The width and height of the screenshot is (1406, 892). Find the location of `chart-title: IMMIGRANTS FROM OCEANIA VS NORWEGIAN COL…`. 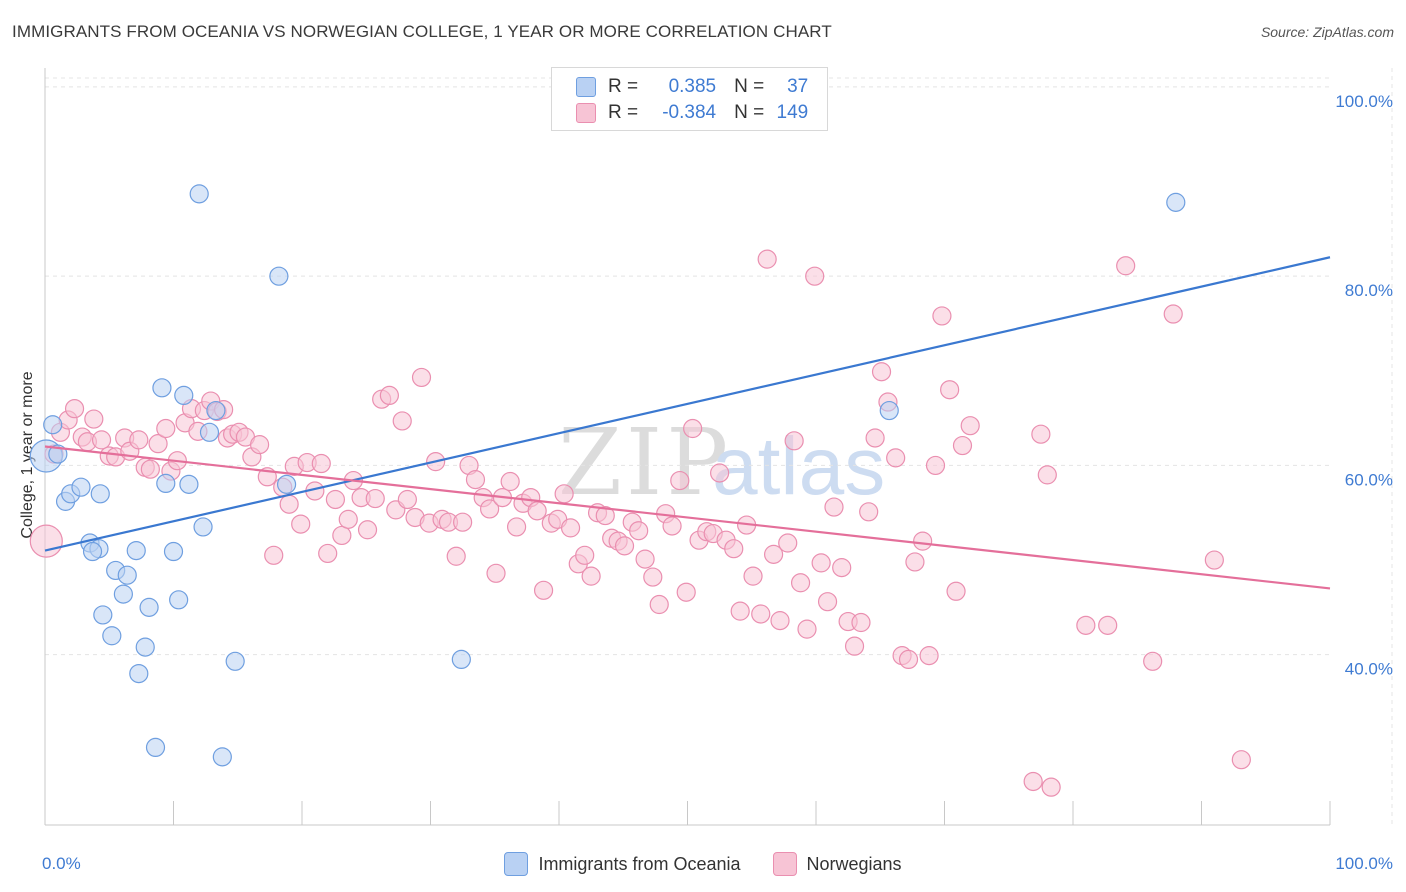

chart-title: IMMIGRANTS FROM OCEANIA VS NORWEGIAN COL… is located at coordinates (422, 31).